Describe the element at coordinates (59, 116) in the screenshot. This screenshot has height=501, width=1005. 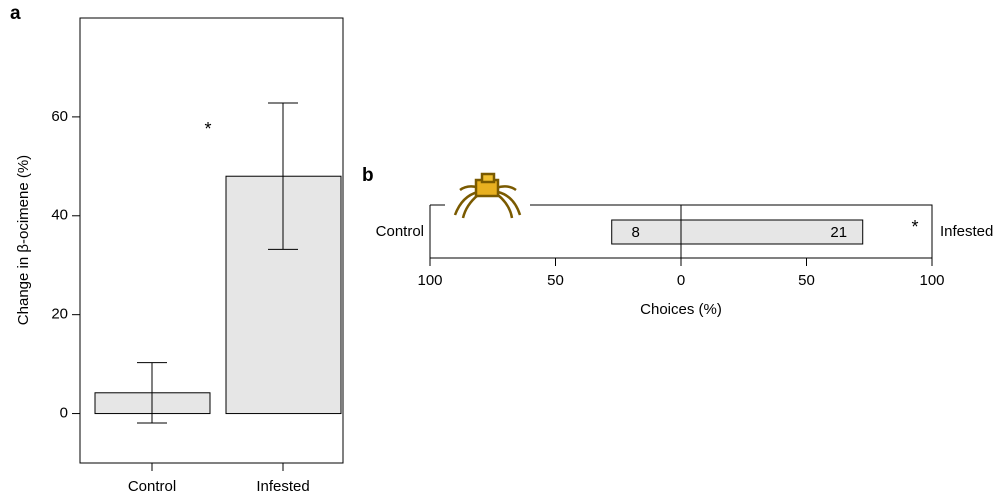
I see `y-tick-label: 60` at that location.